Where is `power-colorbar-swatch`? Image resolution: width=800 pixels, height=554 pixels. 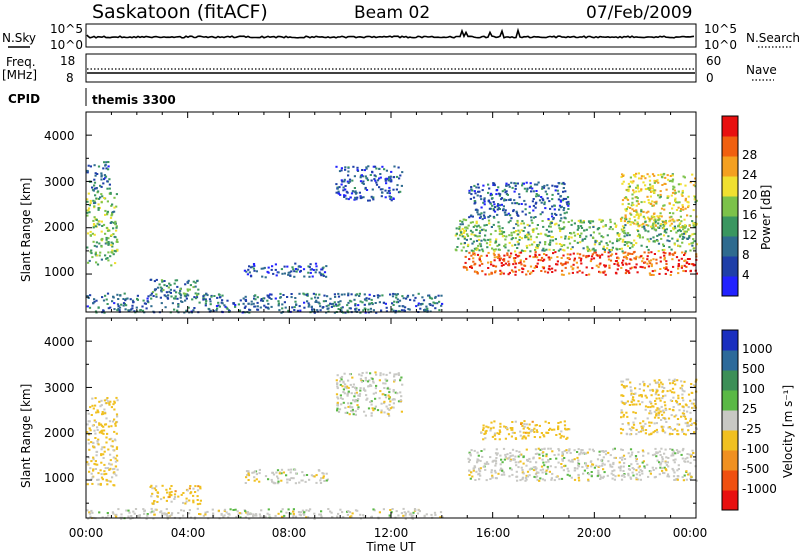 power-colorbar-swatch is located at coordinates (730, 166).